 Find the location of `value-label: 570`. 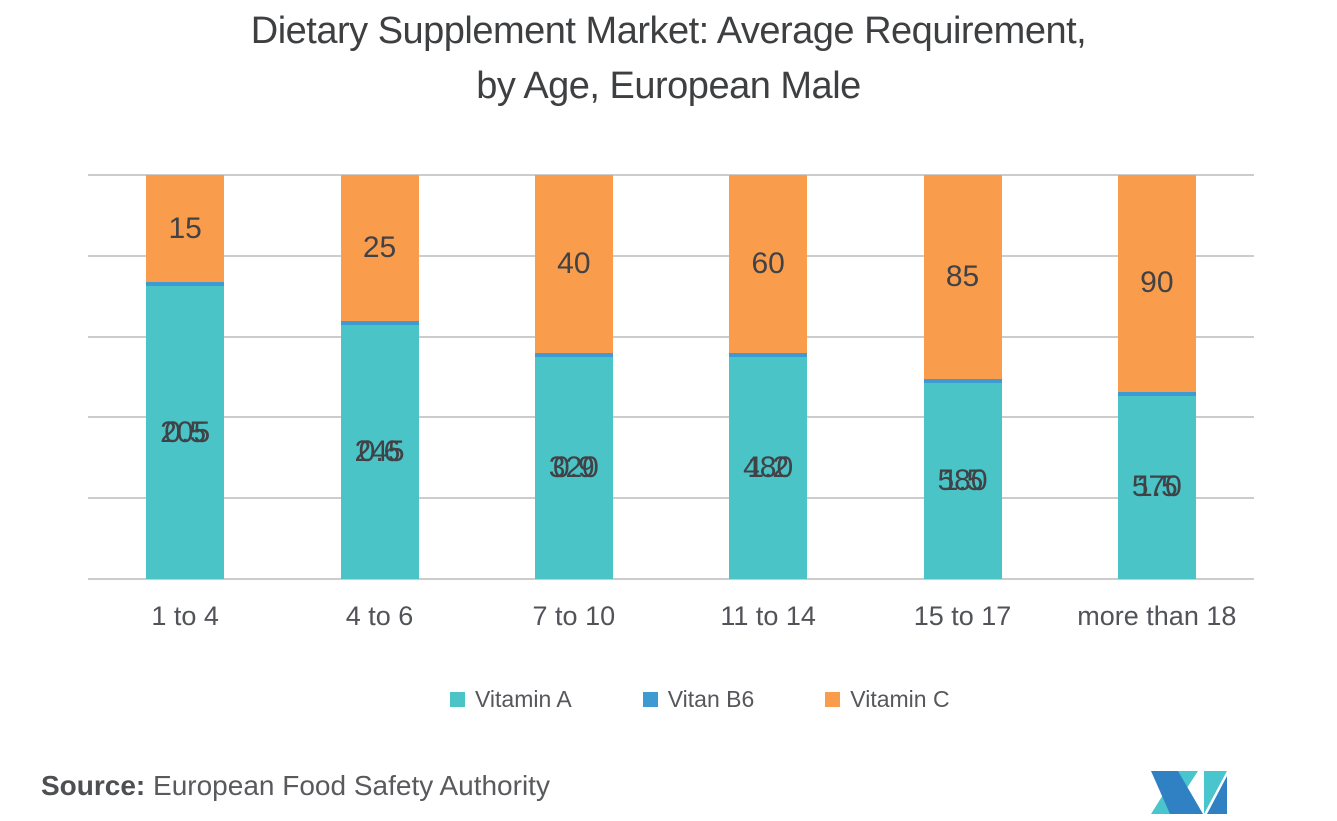

value-label: 570 is located at coordinates (1156, 487).